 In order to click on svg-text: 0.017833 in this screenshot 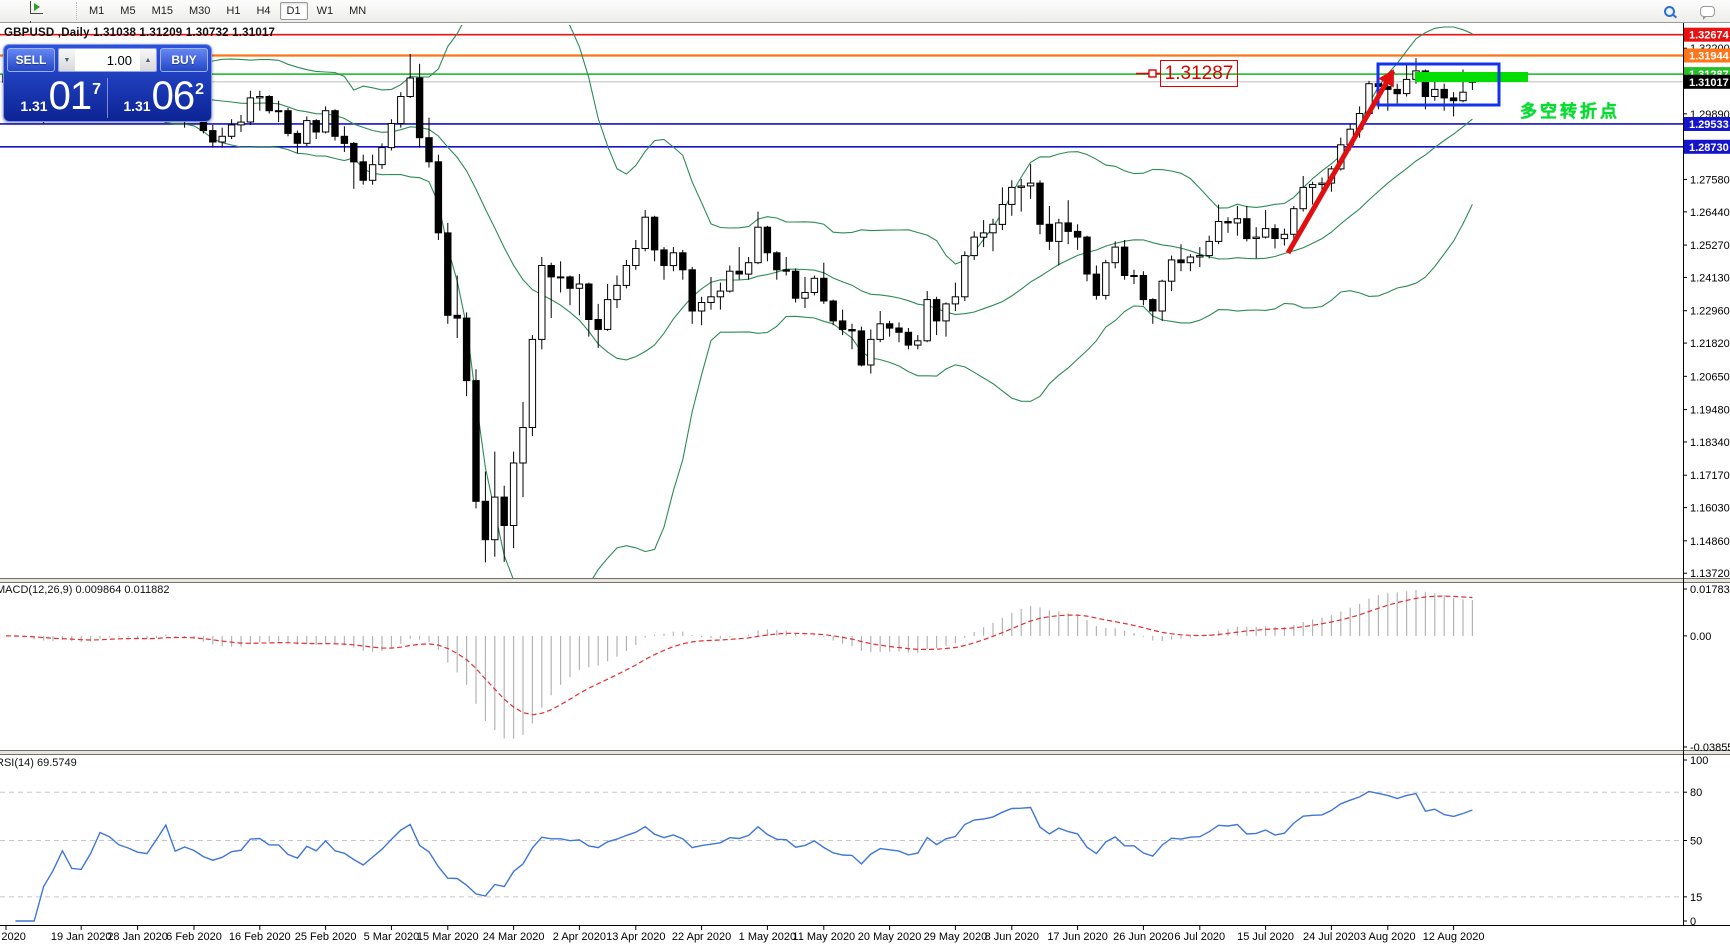, I will do `click(1710, 590)`.